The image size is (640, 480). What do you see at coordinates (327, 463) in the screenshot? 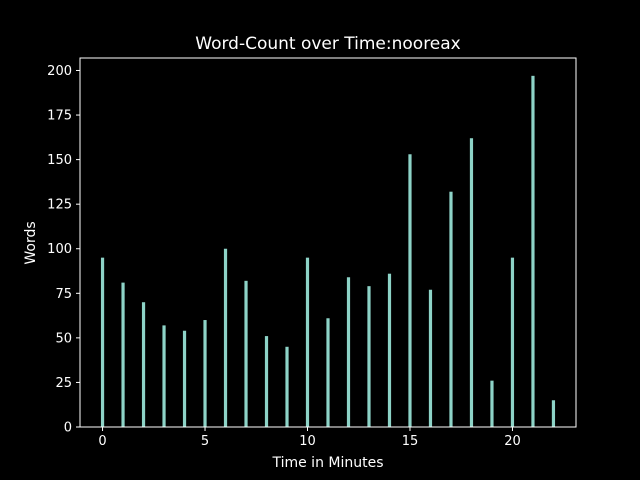
I see `x-axis-label: Time in Minutes` at bounding box center [327, 463].